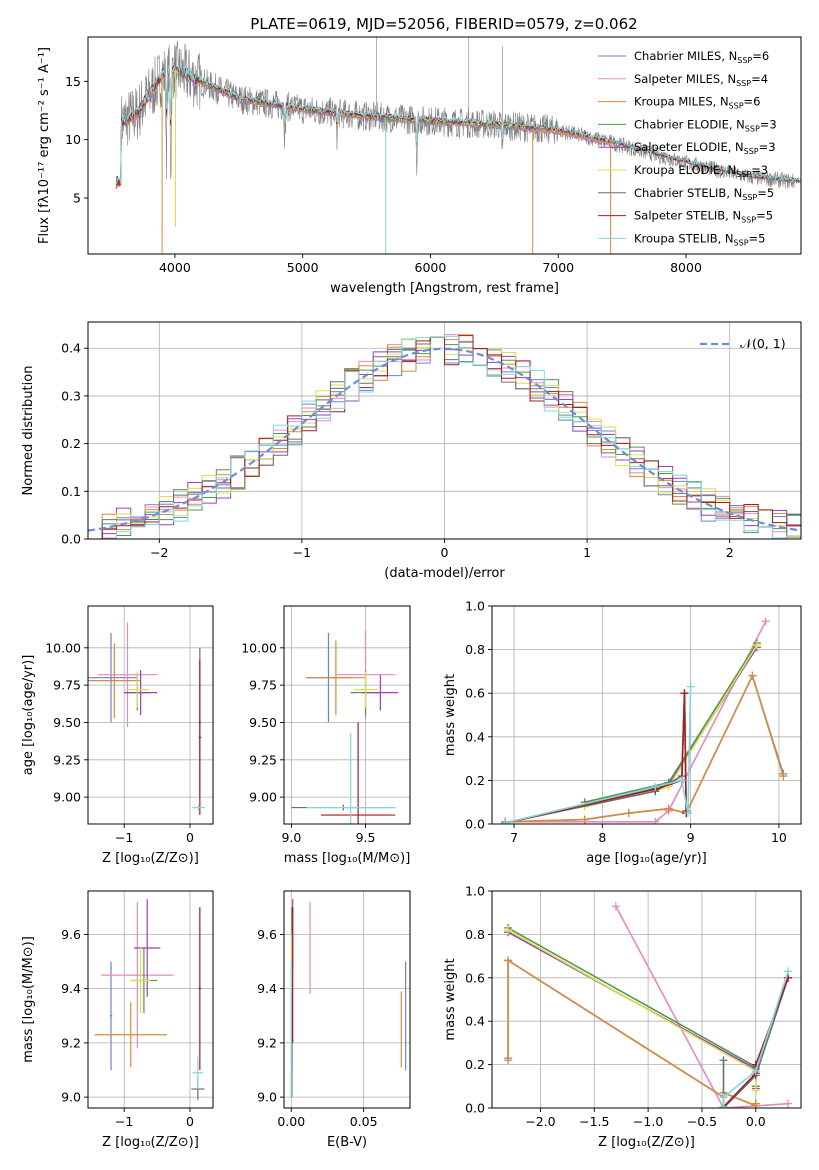 This screenshot has width=819, height=1170. What do you see at coordinates (752, 102) in the screenshot?
I see `legend-label-tail: =6` at bounding box center [752, 102].